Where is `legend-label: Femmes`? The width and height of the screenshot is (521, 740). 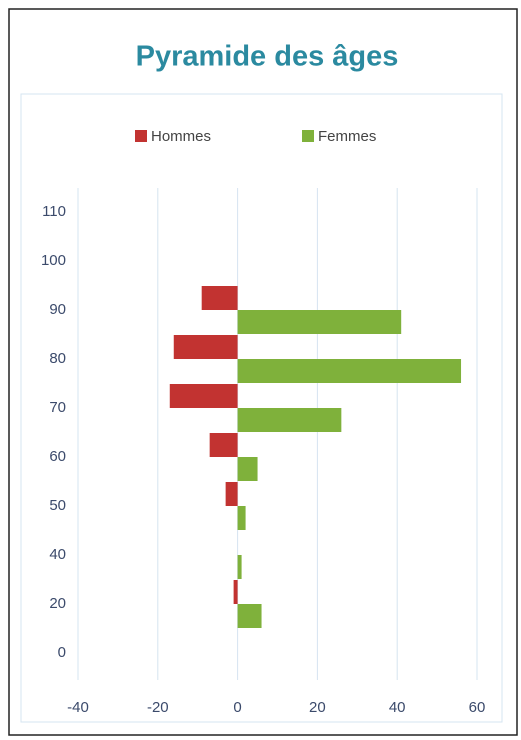
legend-label: Femmes is located at coordinates (347, 136).